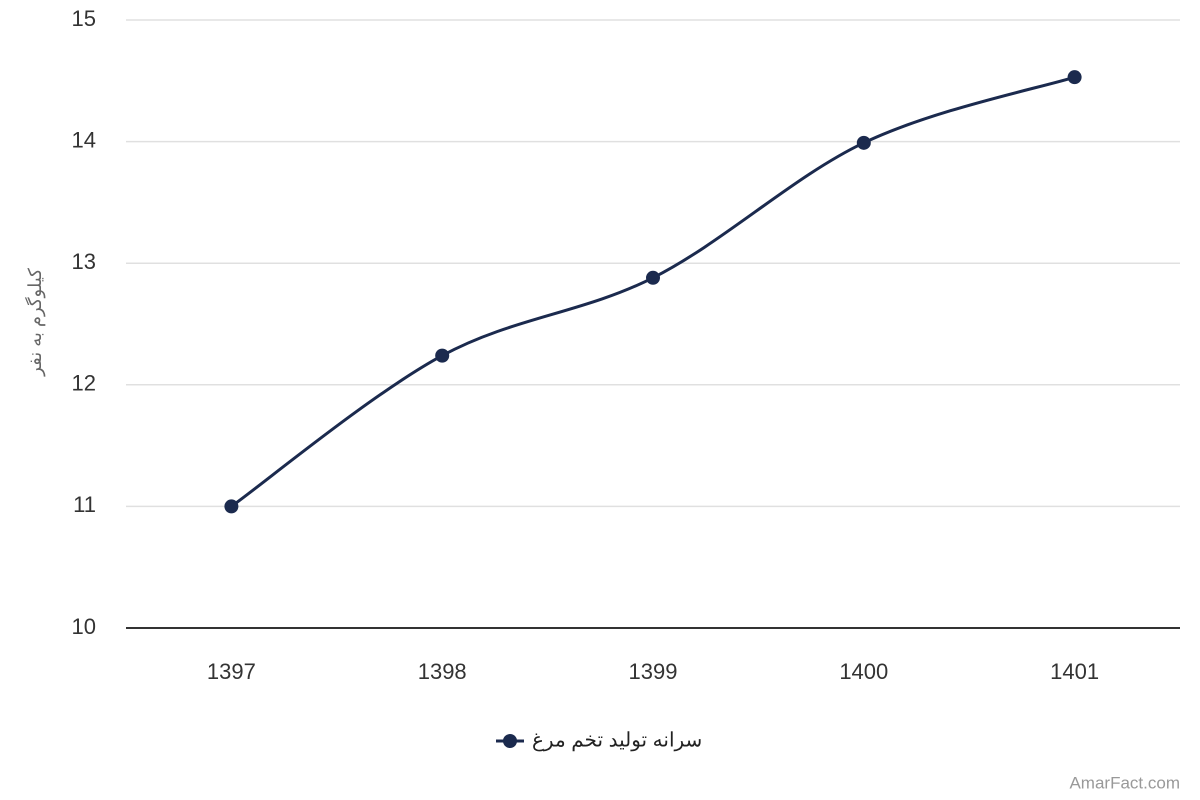 This screenshot has height=800, width=1200. Describe the element at coordinates (84, 139) in the screenshot. I see `y-tick-label: 14` at that location.